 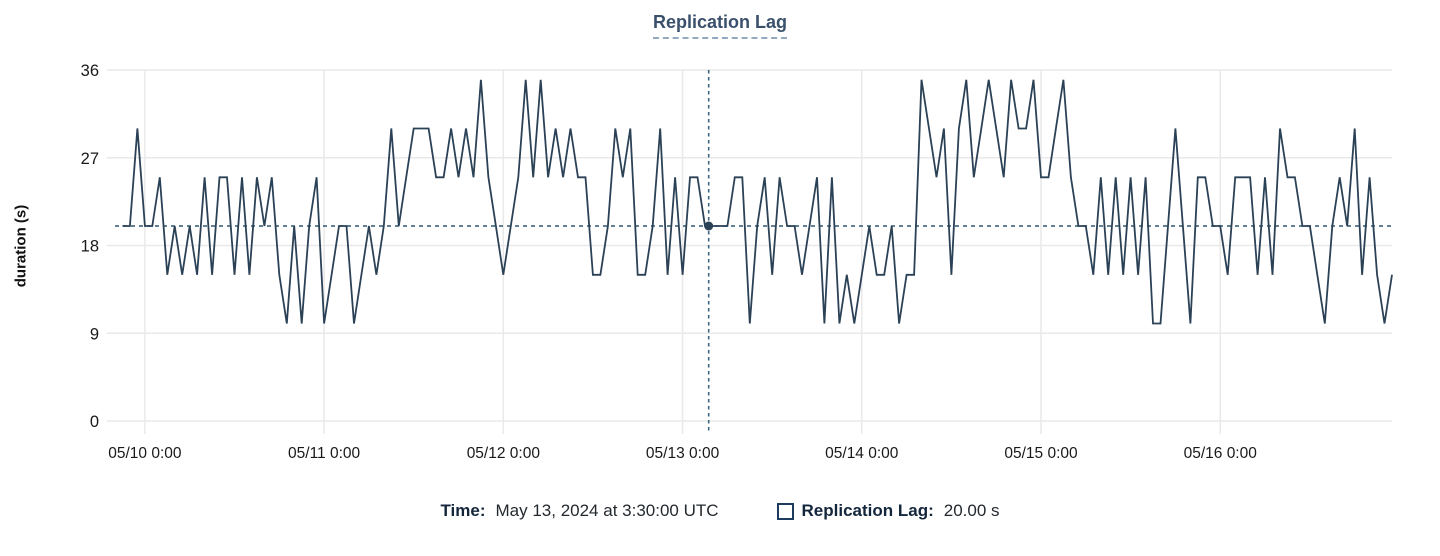 What do you see at coordinates (720, 25) in the screenshot?
I see `chart-title: Replication Lag` at bounding box center [720, 25].